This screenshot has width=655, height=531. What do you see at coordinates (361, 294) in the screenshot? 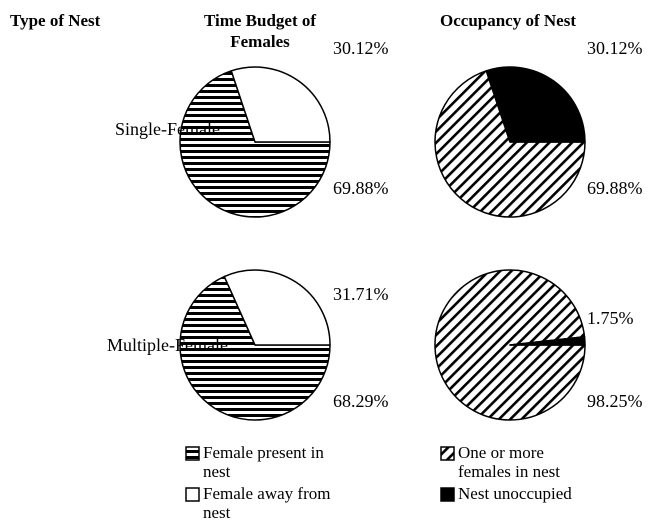
I see `slice-label: 31.71%` at bounding box center [361, 294].